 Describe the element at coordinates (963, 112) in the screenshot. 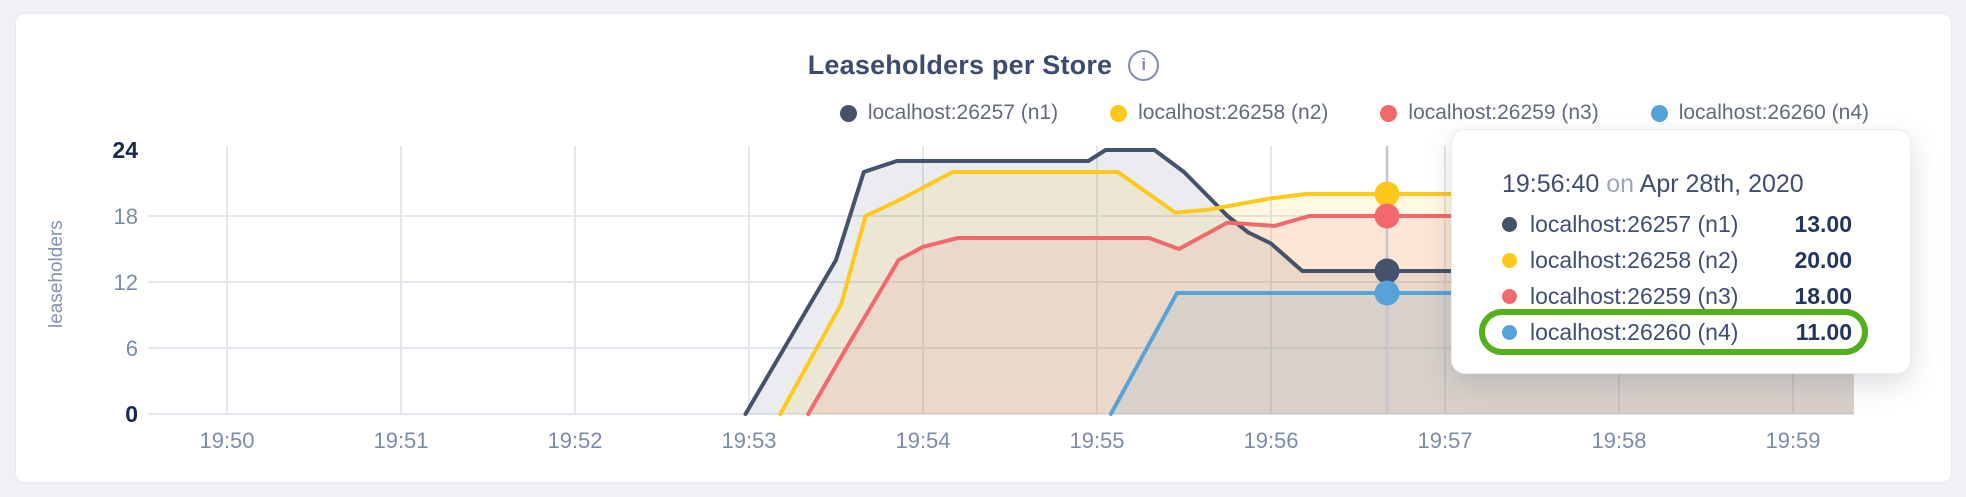

I see `legend-label: localhost:26257 (n1)` at that location.